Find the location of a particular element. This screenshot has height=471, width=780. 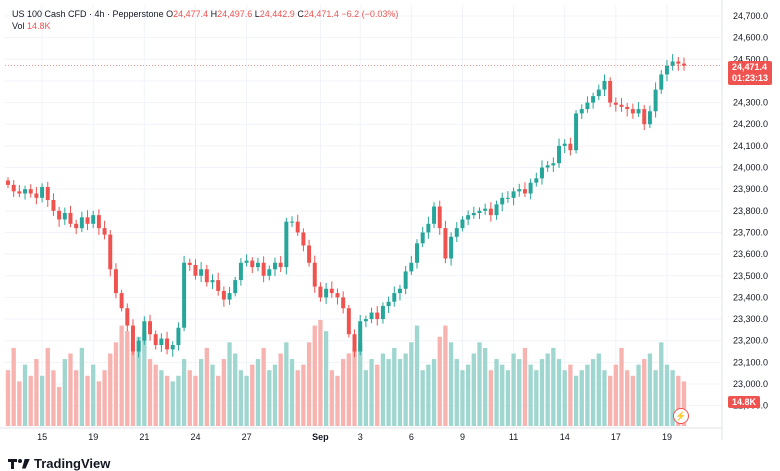

time-axis: 15 19 21 24 27 Sep 3 6 9 11 14 17 19 is located at coordinates (354, 437).